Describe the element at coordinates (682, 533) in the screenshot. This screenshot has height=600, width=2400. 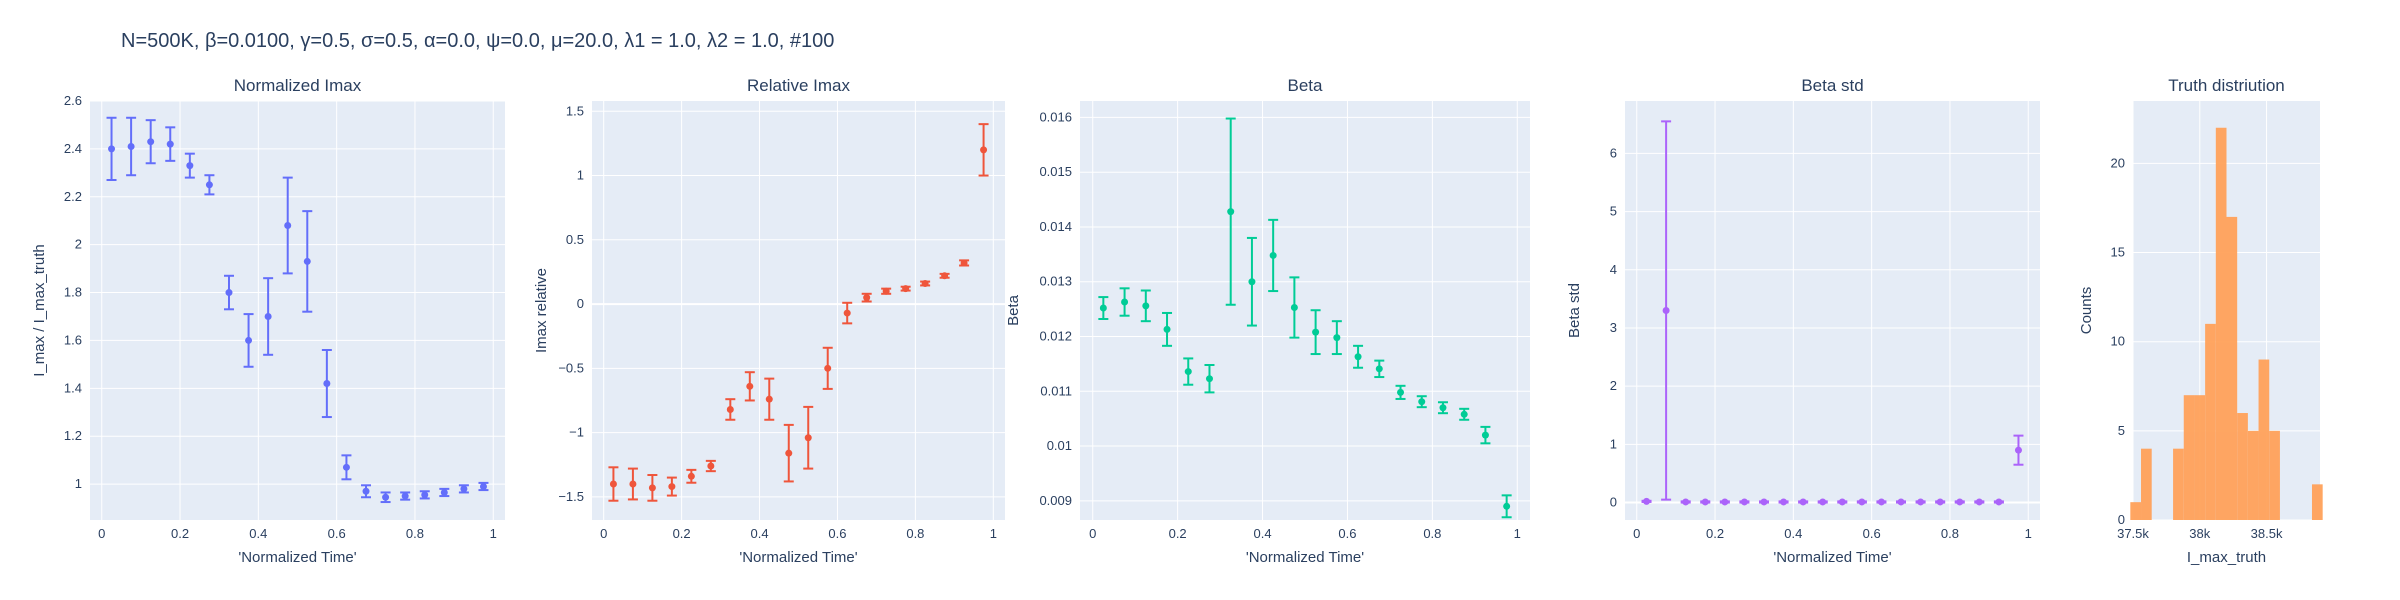
I see `x-tick-label: 0.2` at that location.